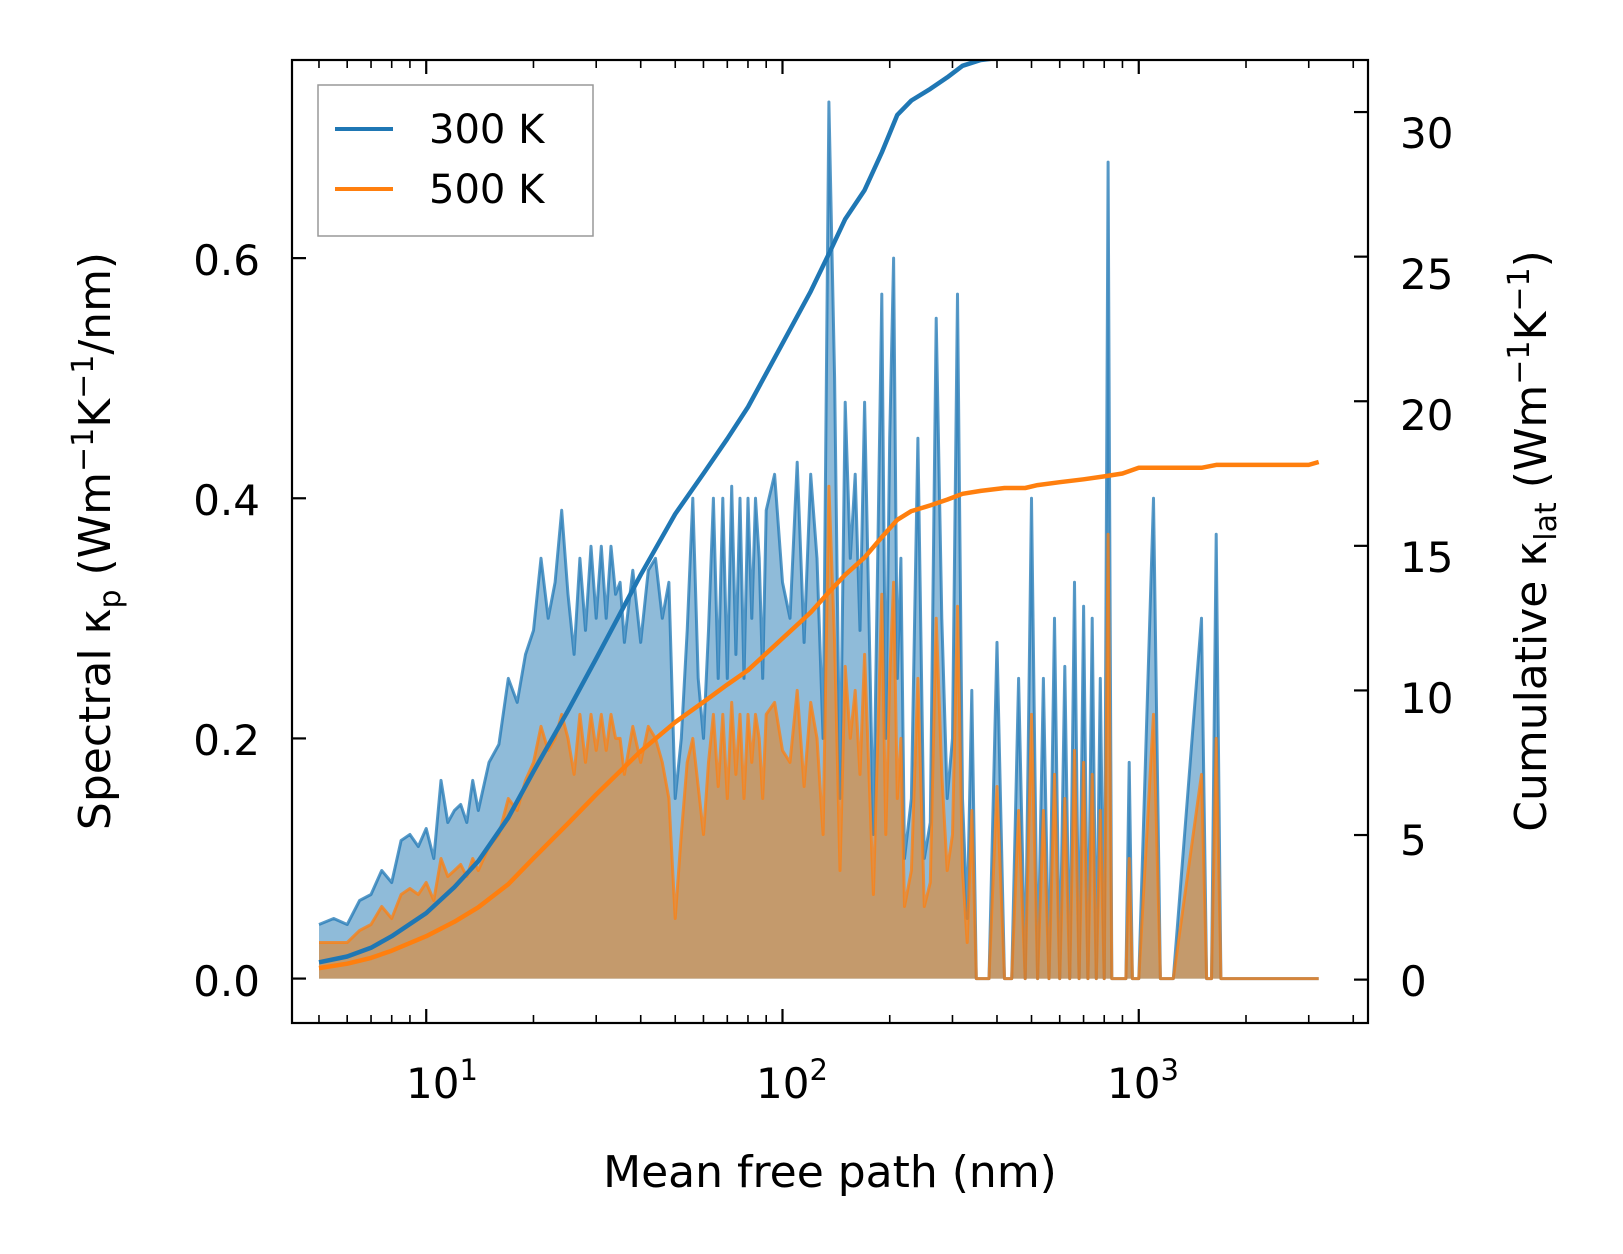  What do you see at coordinates (226, 260) in the screenshot?
I see `y-tick-label-3: 0.6` at bounding box center [226, 260].